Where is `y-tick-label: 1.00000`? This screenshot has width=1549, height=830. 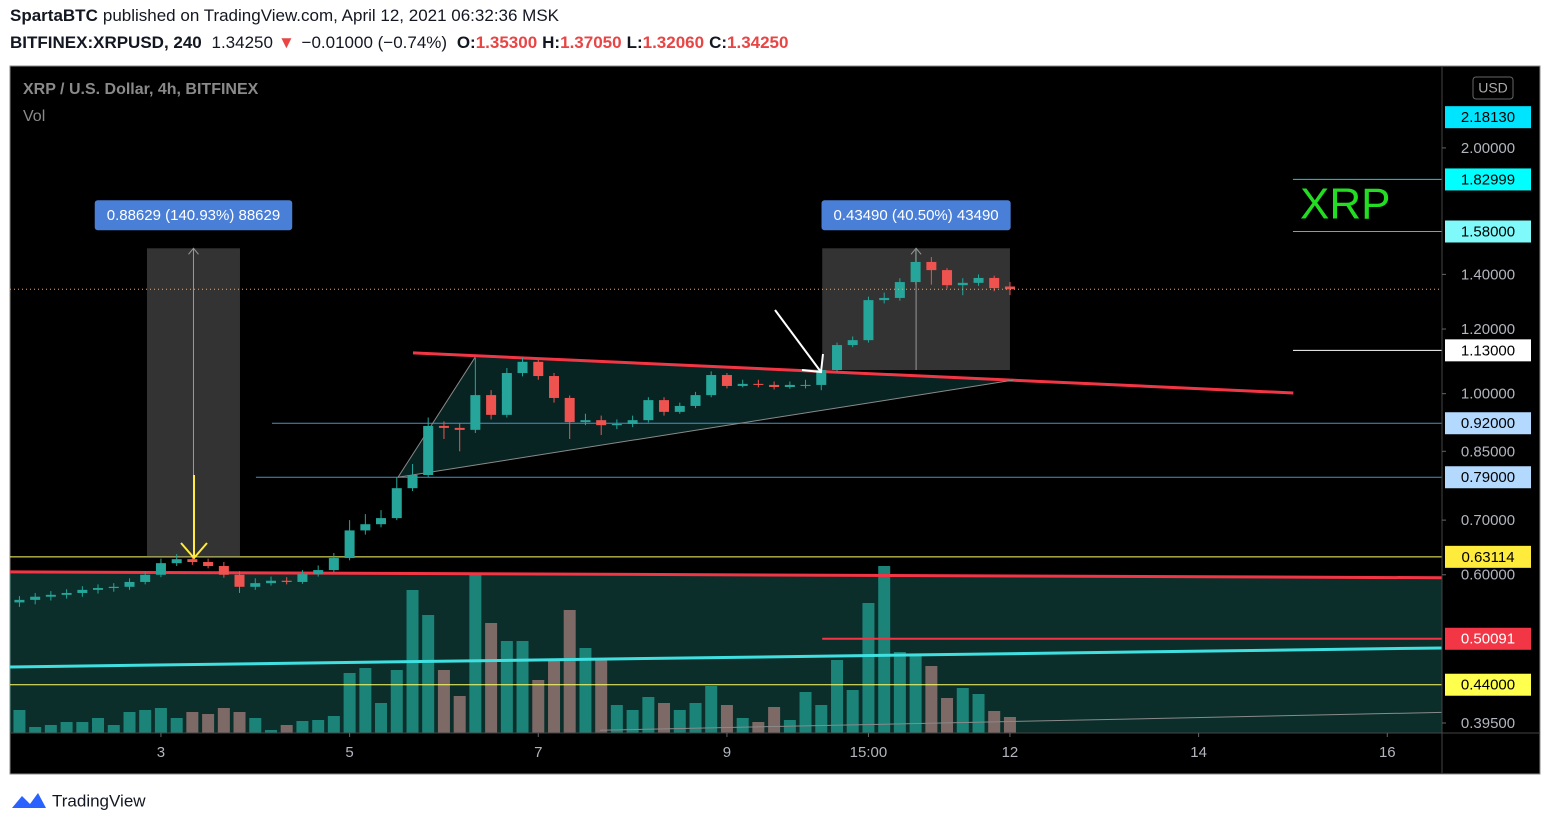 y-tick-label: 1.00000 is located at coordinates (1488, 394).